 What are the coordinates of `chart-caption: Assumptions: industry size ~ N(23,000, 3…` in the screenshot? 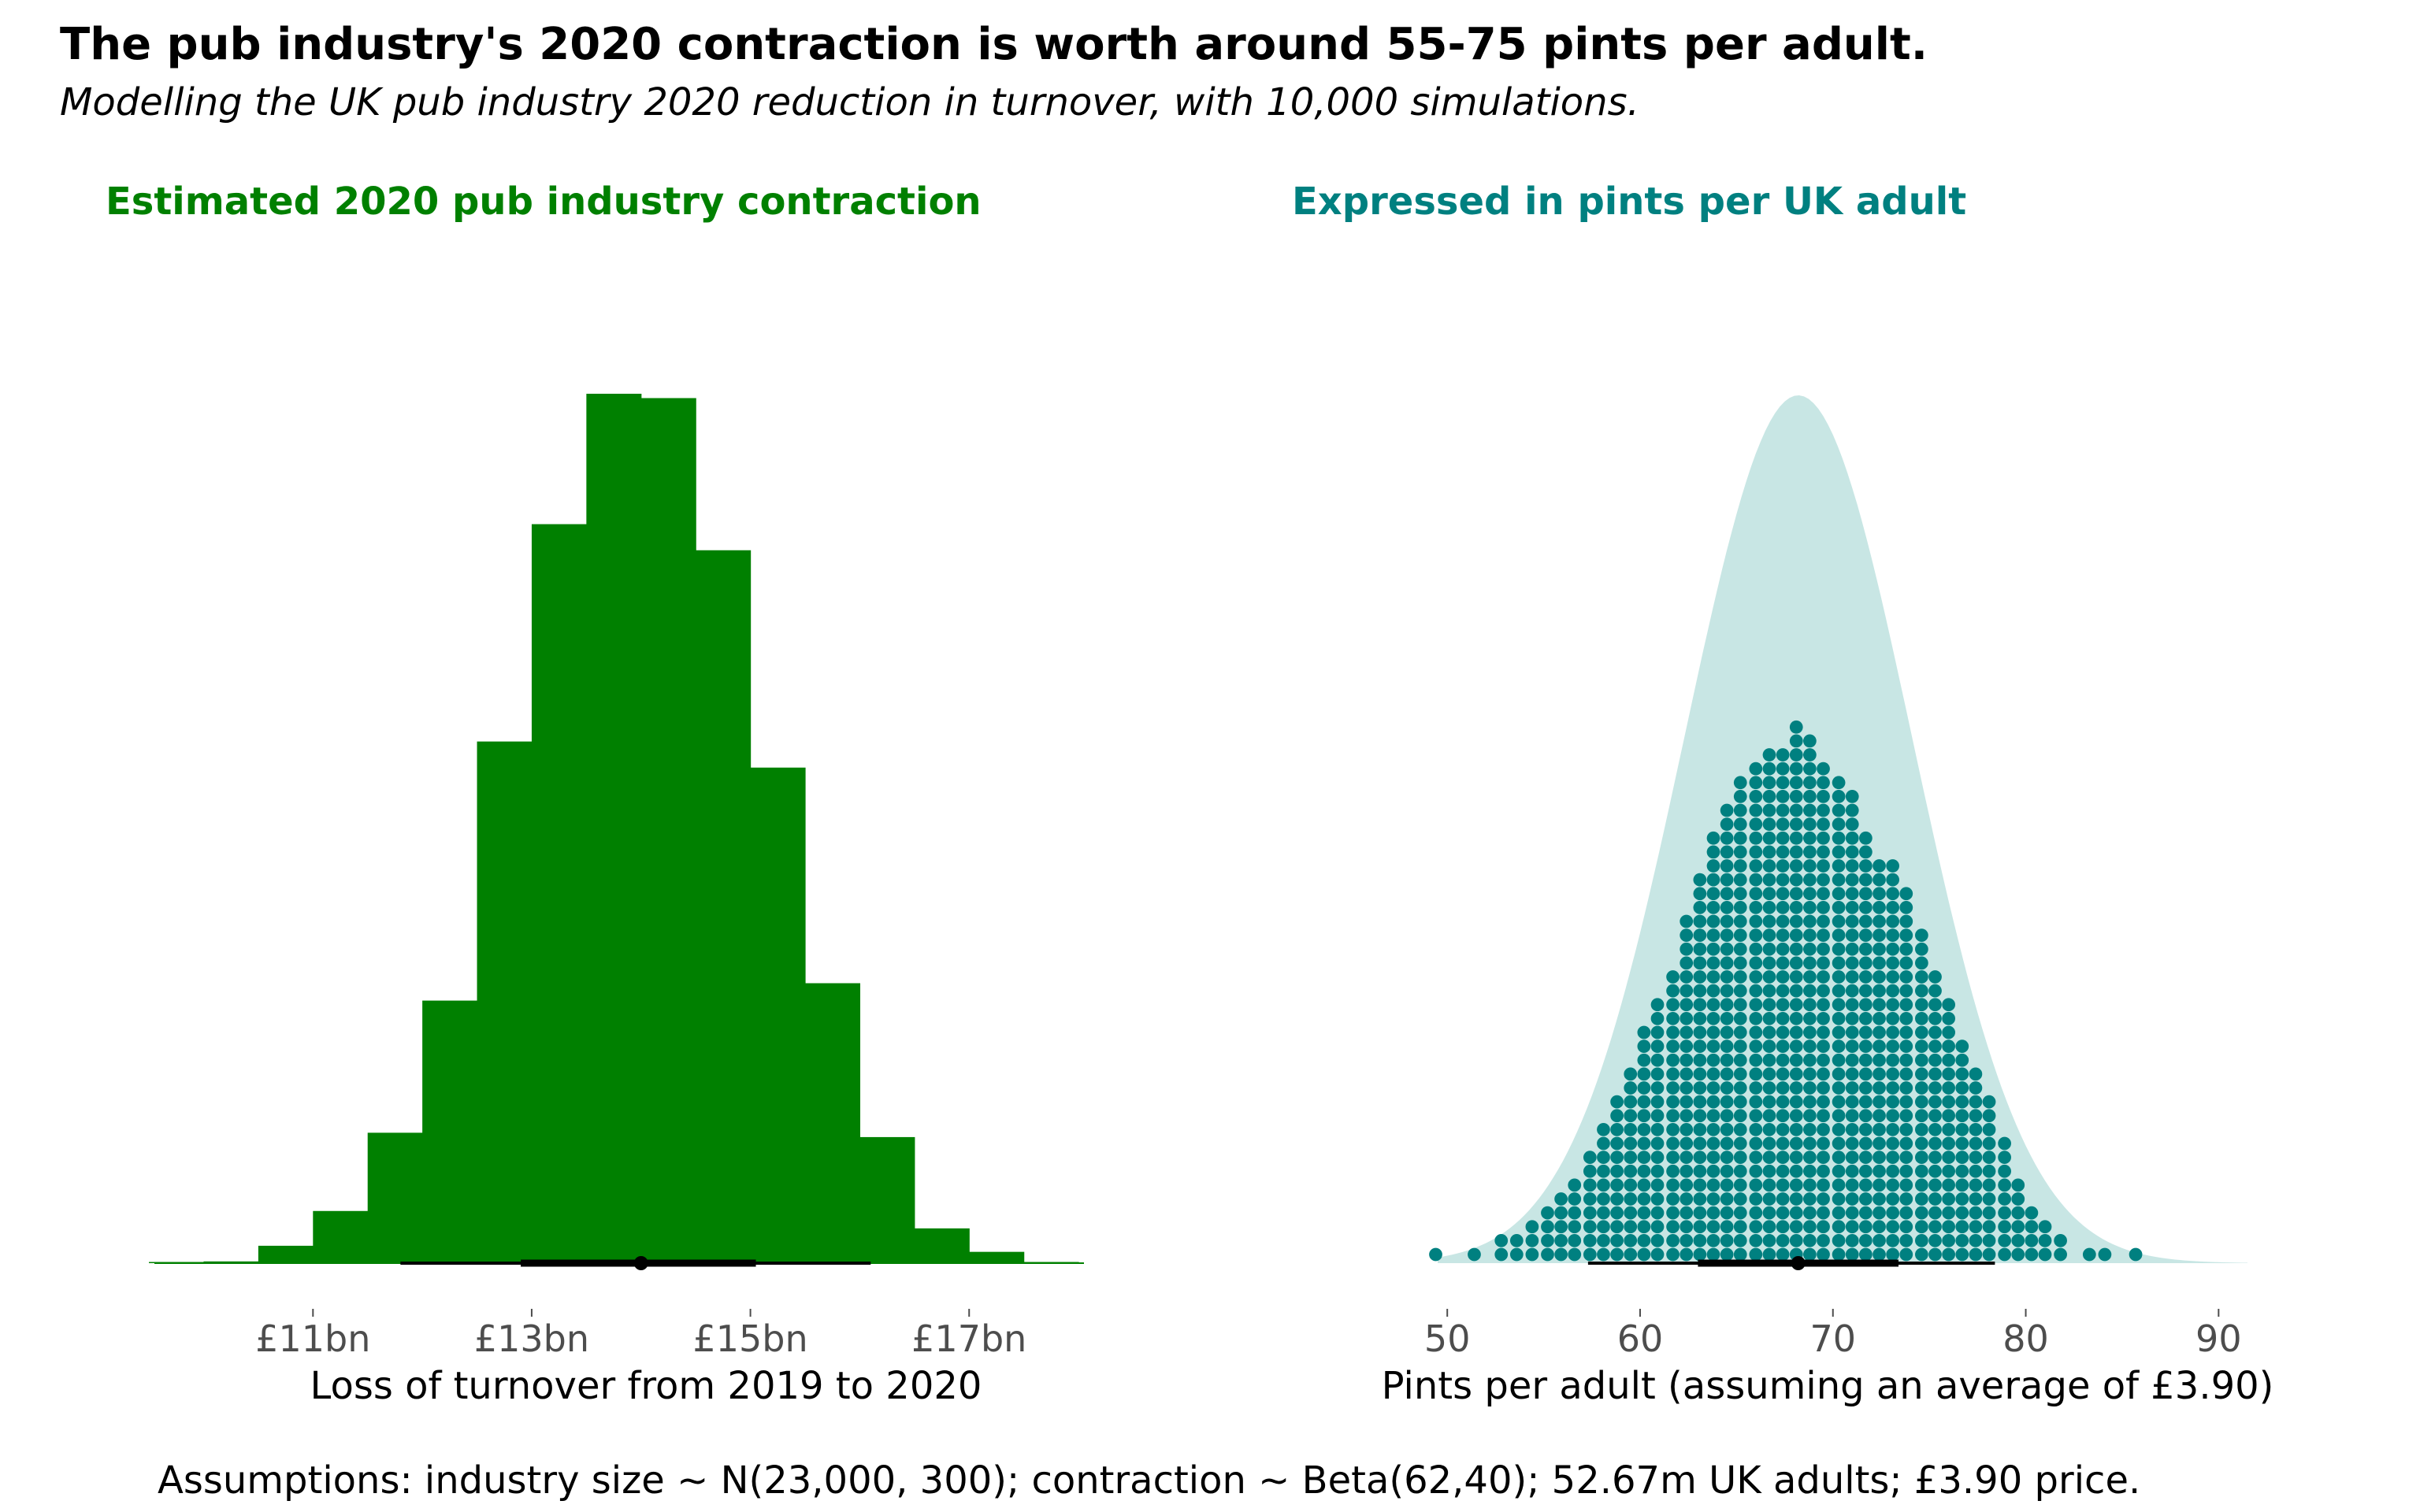 It's located at (1149, 1480).